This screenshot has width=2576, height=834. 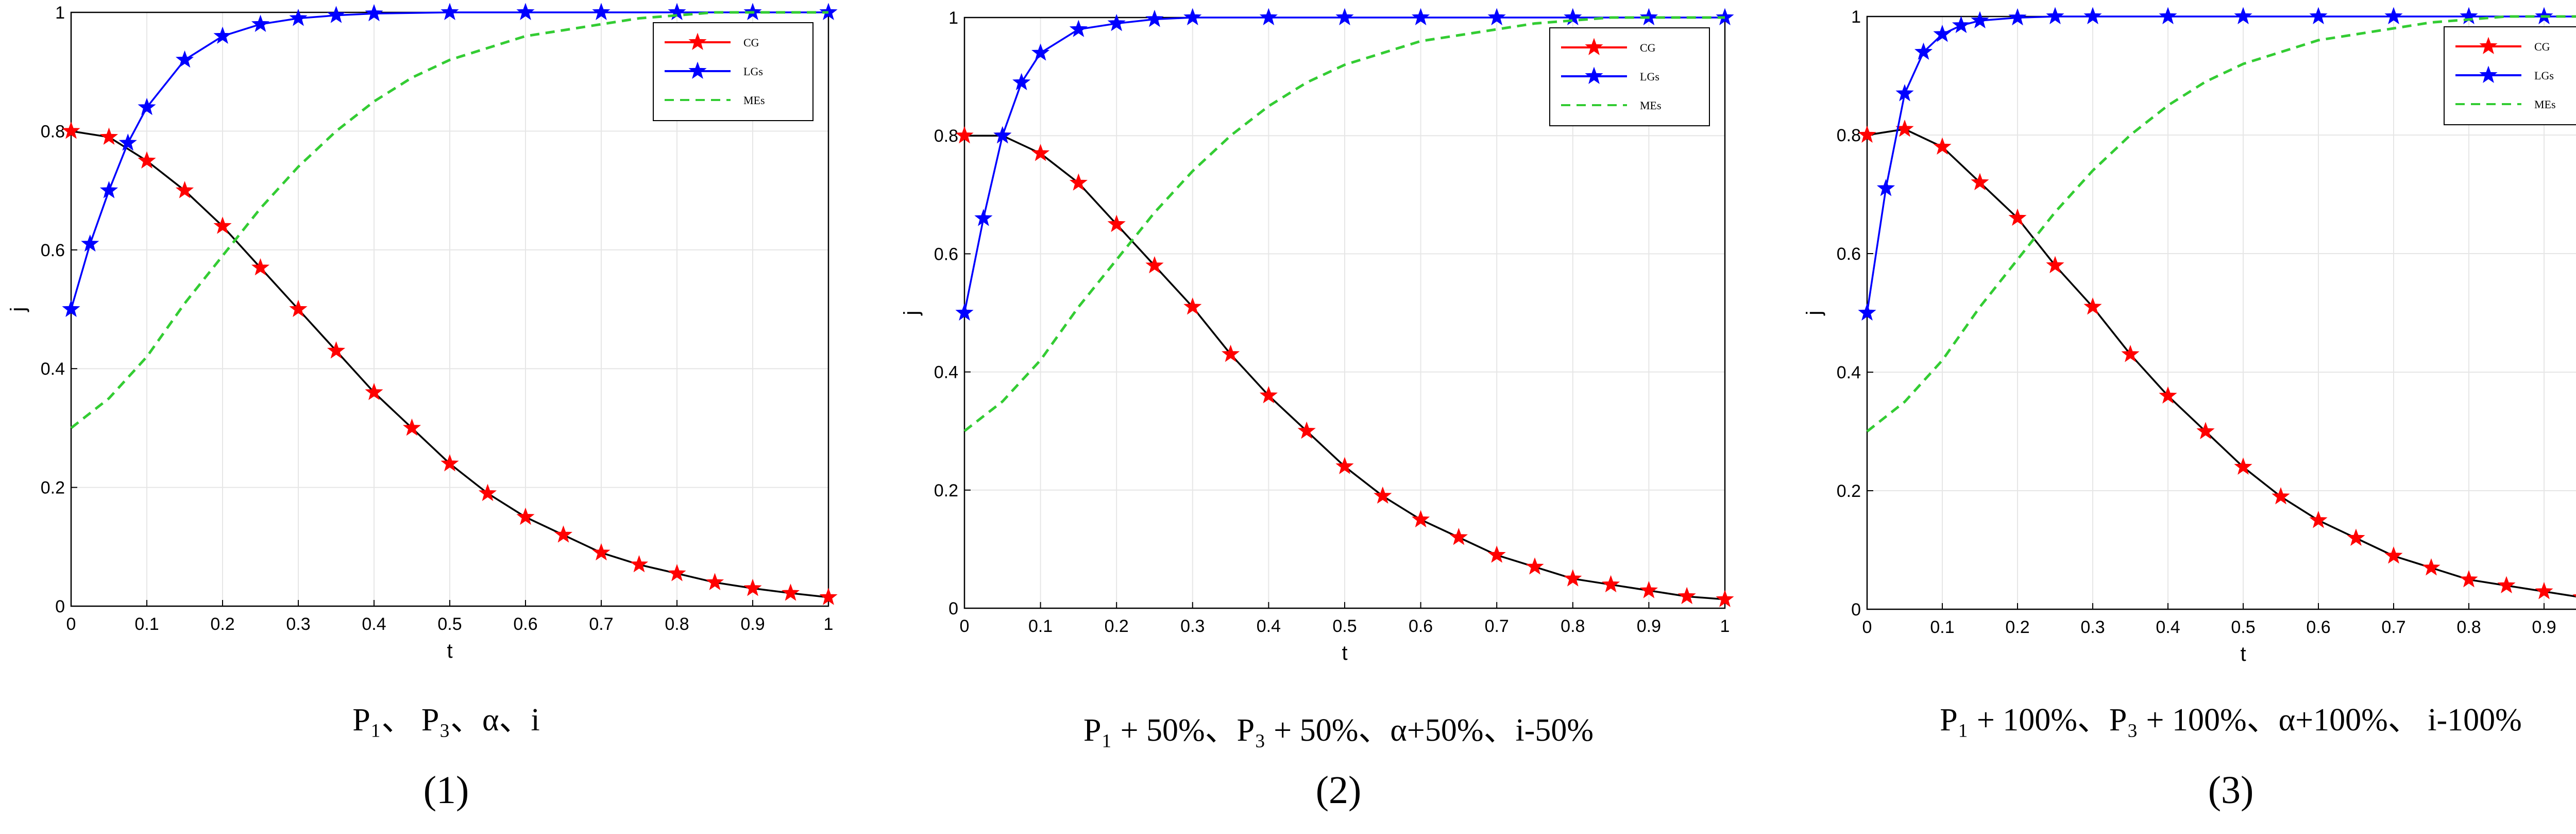 What do you see at coordinates (1650, 77) in the screenshot?
I see `legend-label-lgs: LGs` at bounding box center [1650, 77].